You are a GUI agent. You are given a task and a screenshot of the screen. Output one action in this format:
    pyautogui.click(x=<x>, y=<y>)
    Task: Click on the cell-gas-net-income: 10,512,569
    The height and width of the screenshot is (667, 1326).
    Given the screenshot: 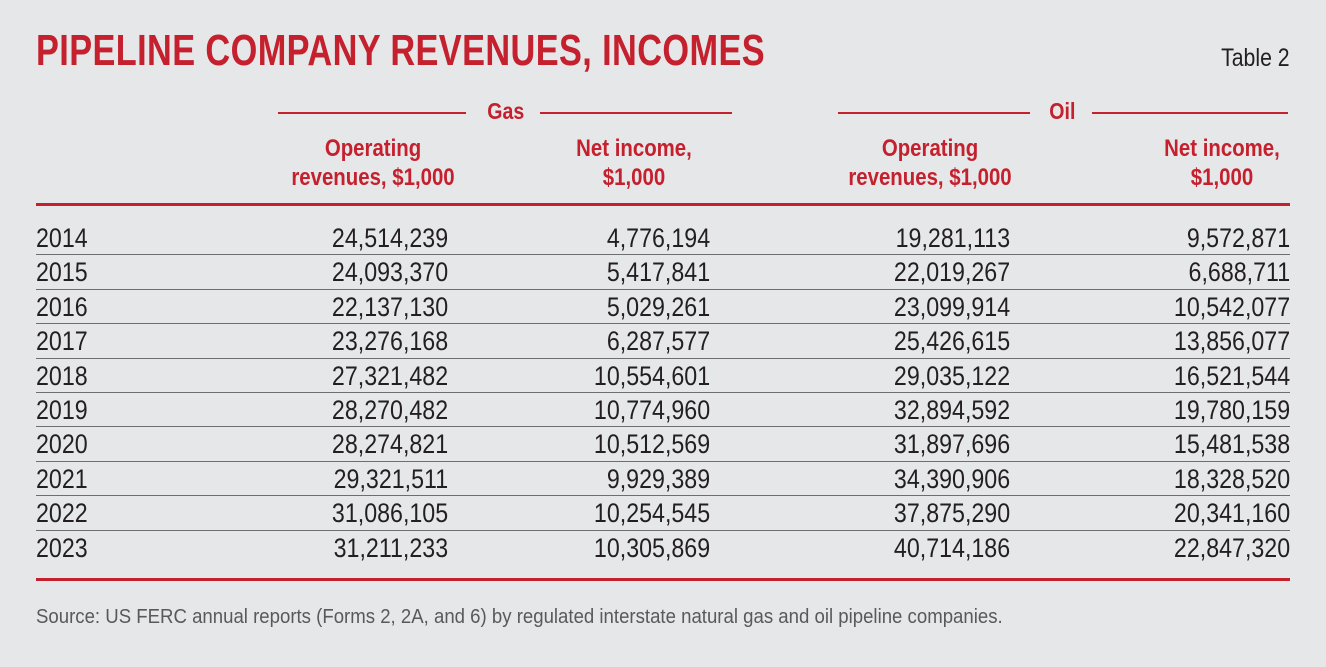 What is the action you would take?
    pyautogui.click(x=651, y=444)
    